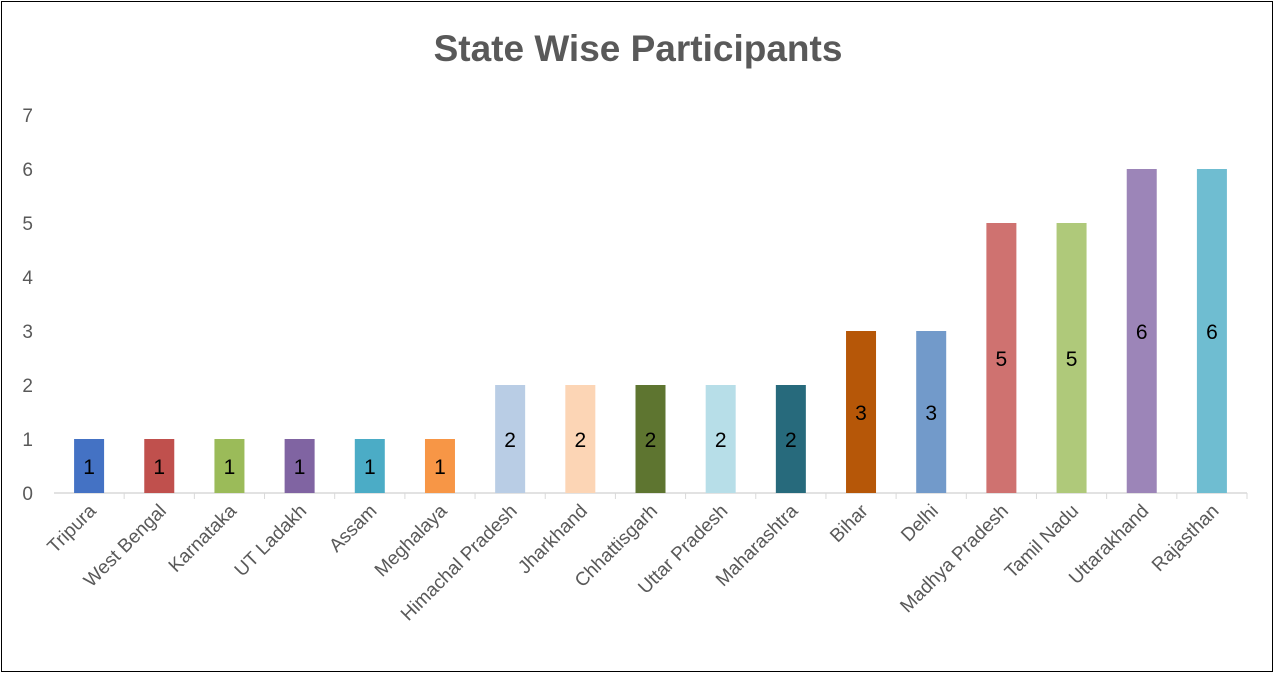 The image size is (1276, 675). What do you see at coordinates (27, 170) in the screenshot?
I see `y-tick-label: 6` at bounding box center [27, 170].